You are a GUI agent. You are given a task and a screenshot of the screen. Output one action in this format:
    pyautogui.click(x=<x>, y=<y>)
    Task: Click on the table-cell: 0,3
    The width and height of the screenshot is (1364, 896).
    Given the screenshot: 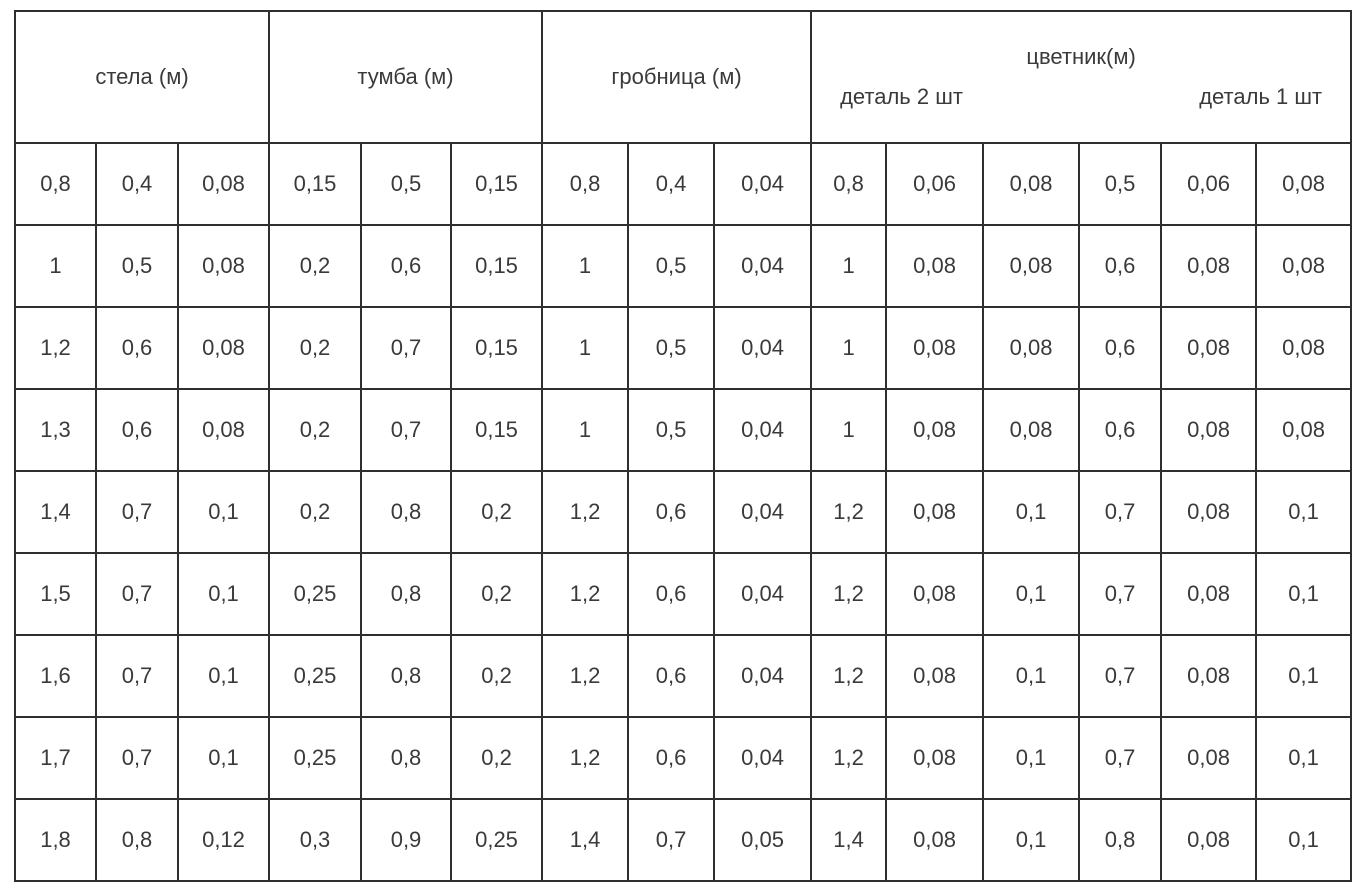 What is the action you would take?
    pyautogui.click(x=315, y=840)
    